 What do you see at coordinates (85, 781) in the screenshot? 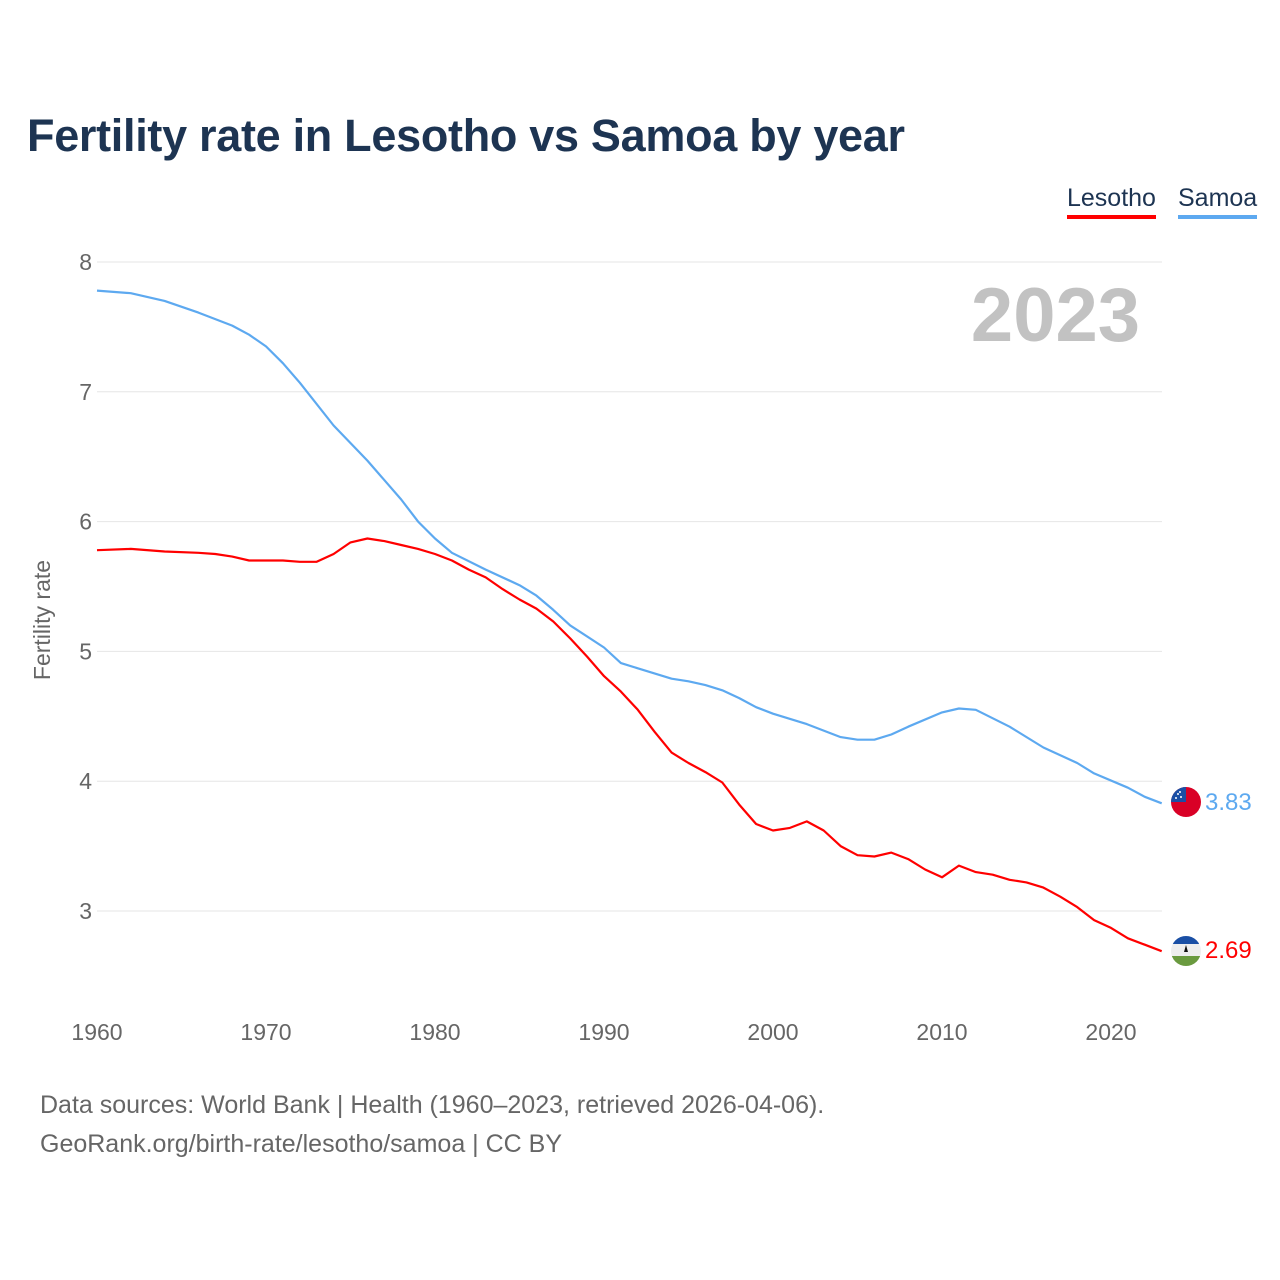
I see `y-tick-label: 4` at bounding box center [85, 781].